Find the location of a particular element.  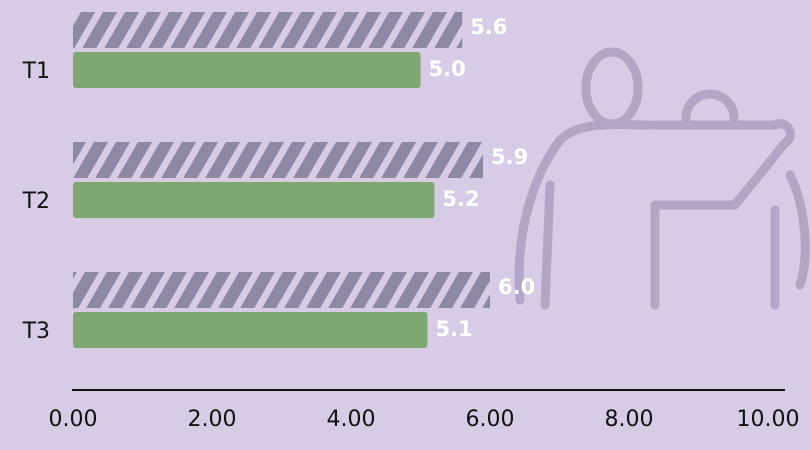

value-label: 5.2 is located at coordinates (460, 199).